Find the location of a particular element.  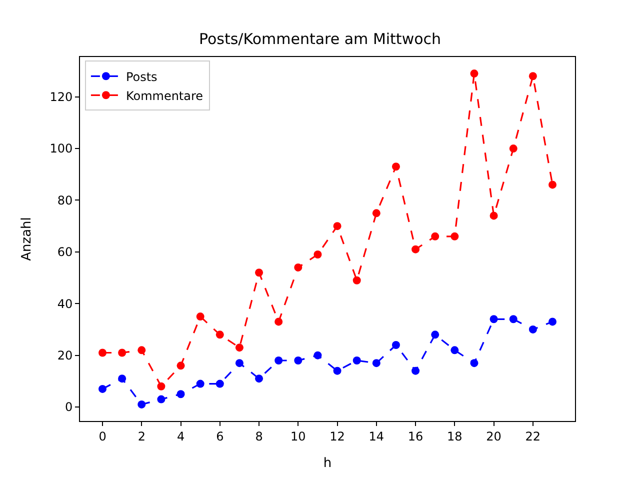

y-tick-label: 0 is located at coordinates (68, 407).